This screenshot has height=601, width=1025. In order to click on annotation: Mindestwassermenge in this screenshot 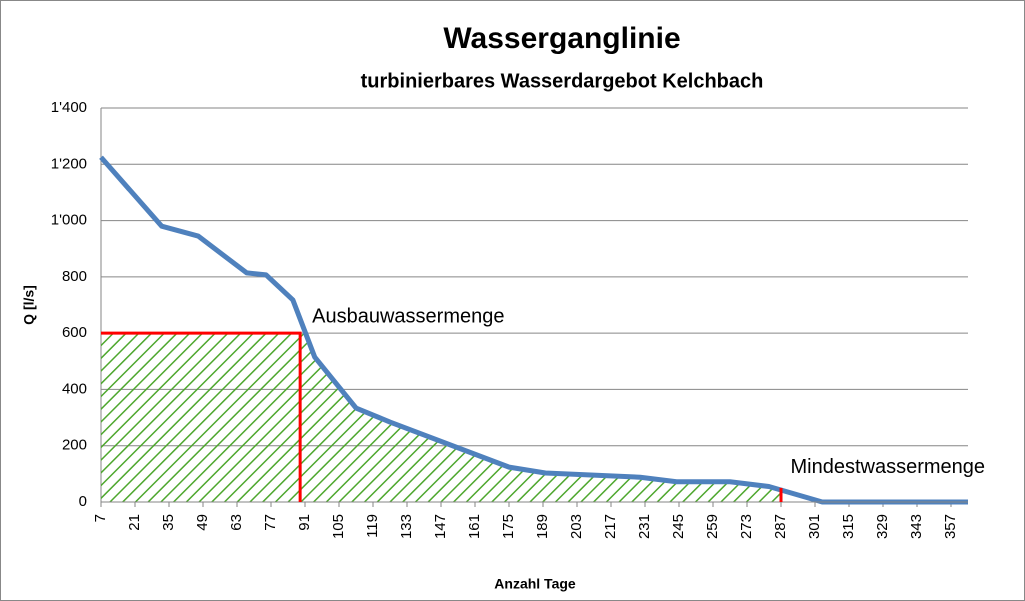, I will do `click(887, 467)`.